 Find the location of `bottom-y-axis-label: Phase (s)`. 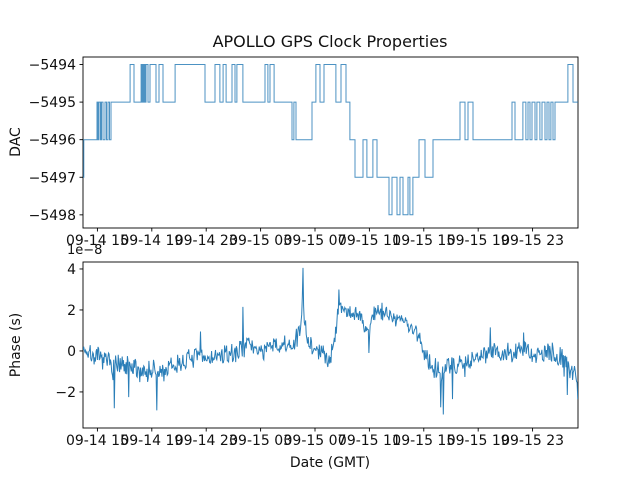

bottom-y-axis-label: Phase (s) is located at coordinates (16, 345).